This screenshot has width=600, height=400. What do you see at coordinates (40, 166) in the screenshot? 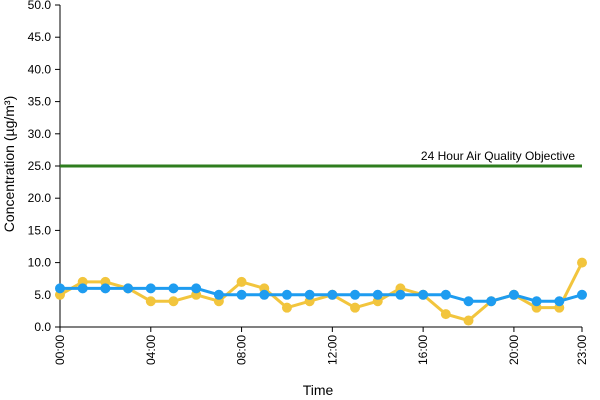
I see `y-tick-label: 25.0` at bounding box center [40, 166].